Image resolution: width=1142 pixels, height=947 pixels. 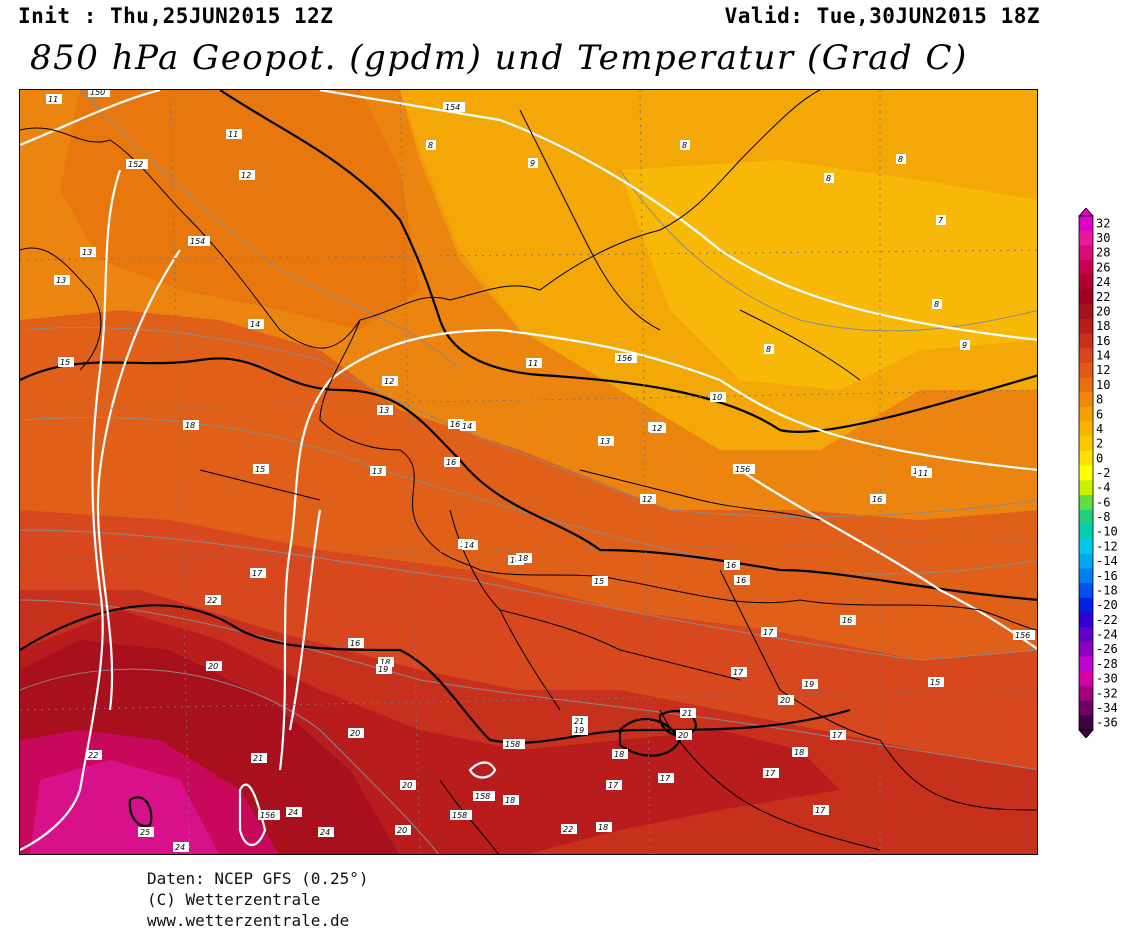 I want to click on temperature-label: 21, so click(x=258, y=758).